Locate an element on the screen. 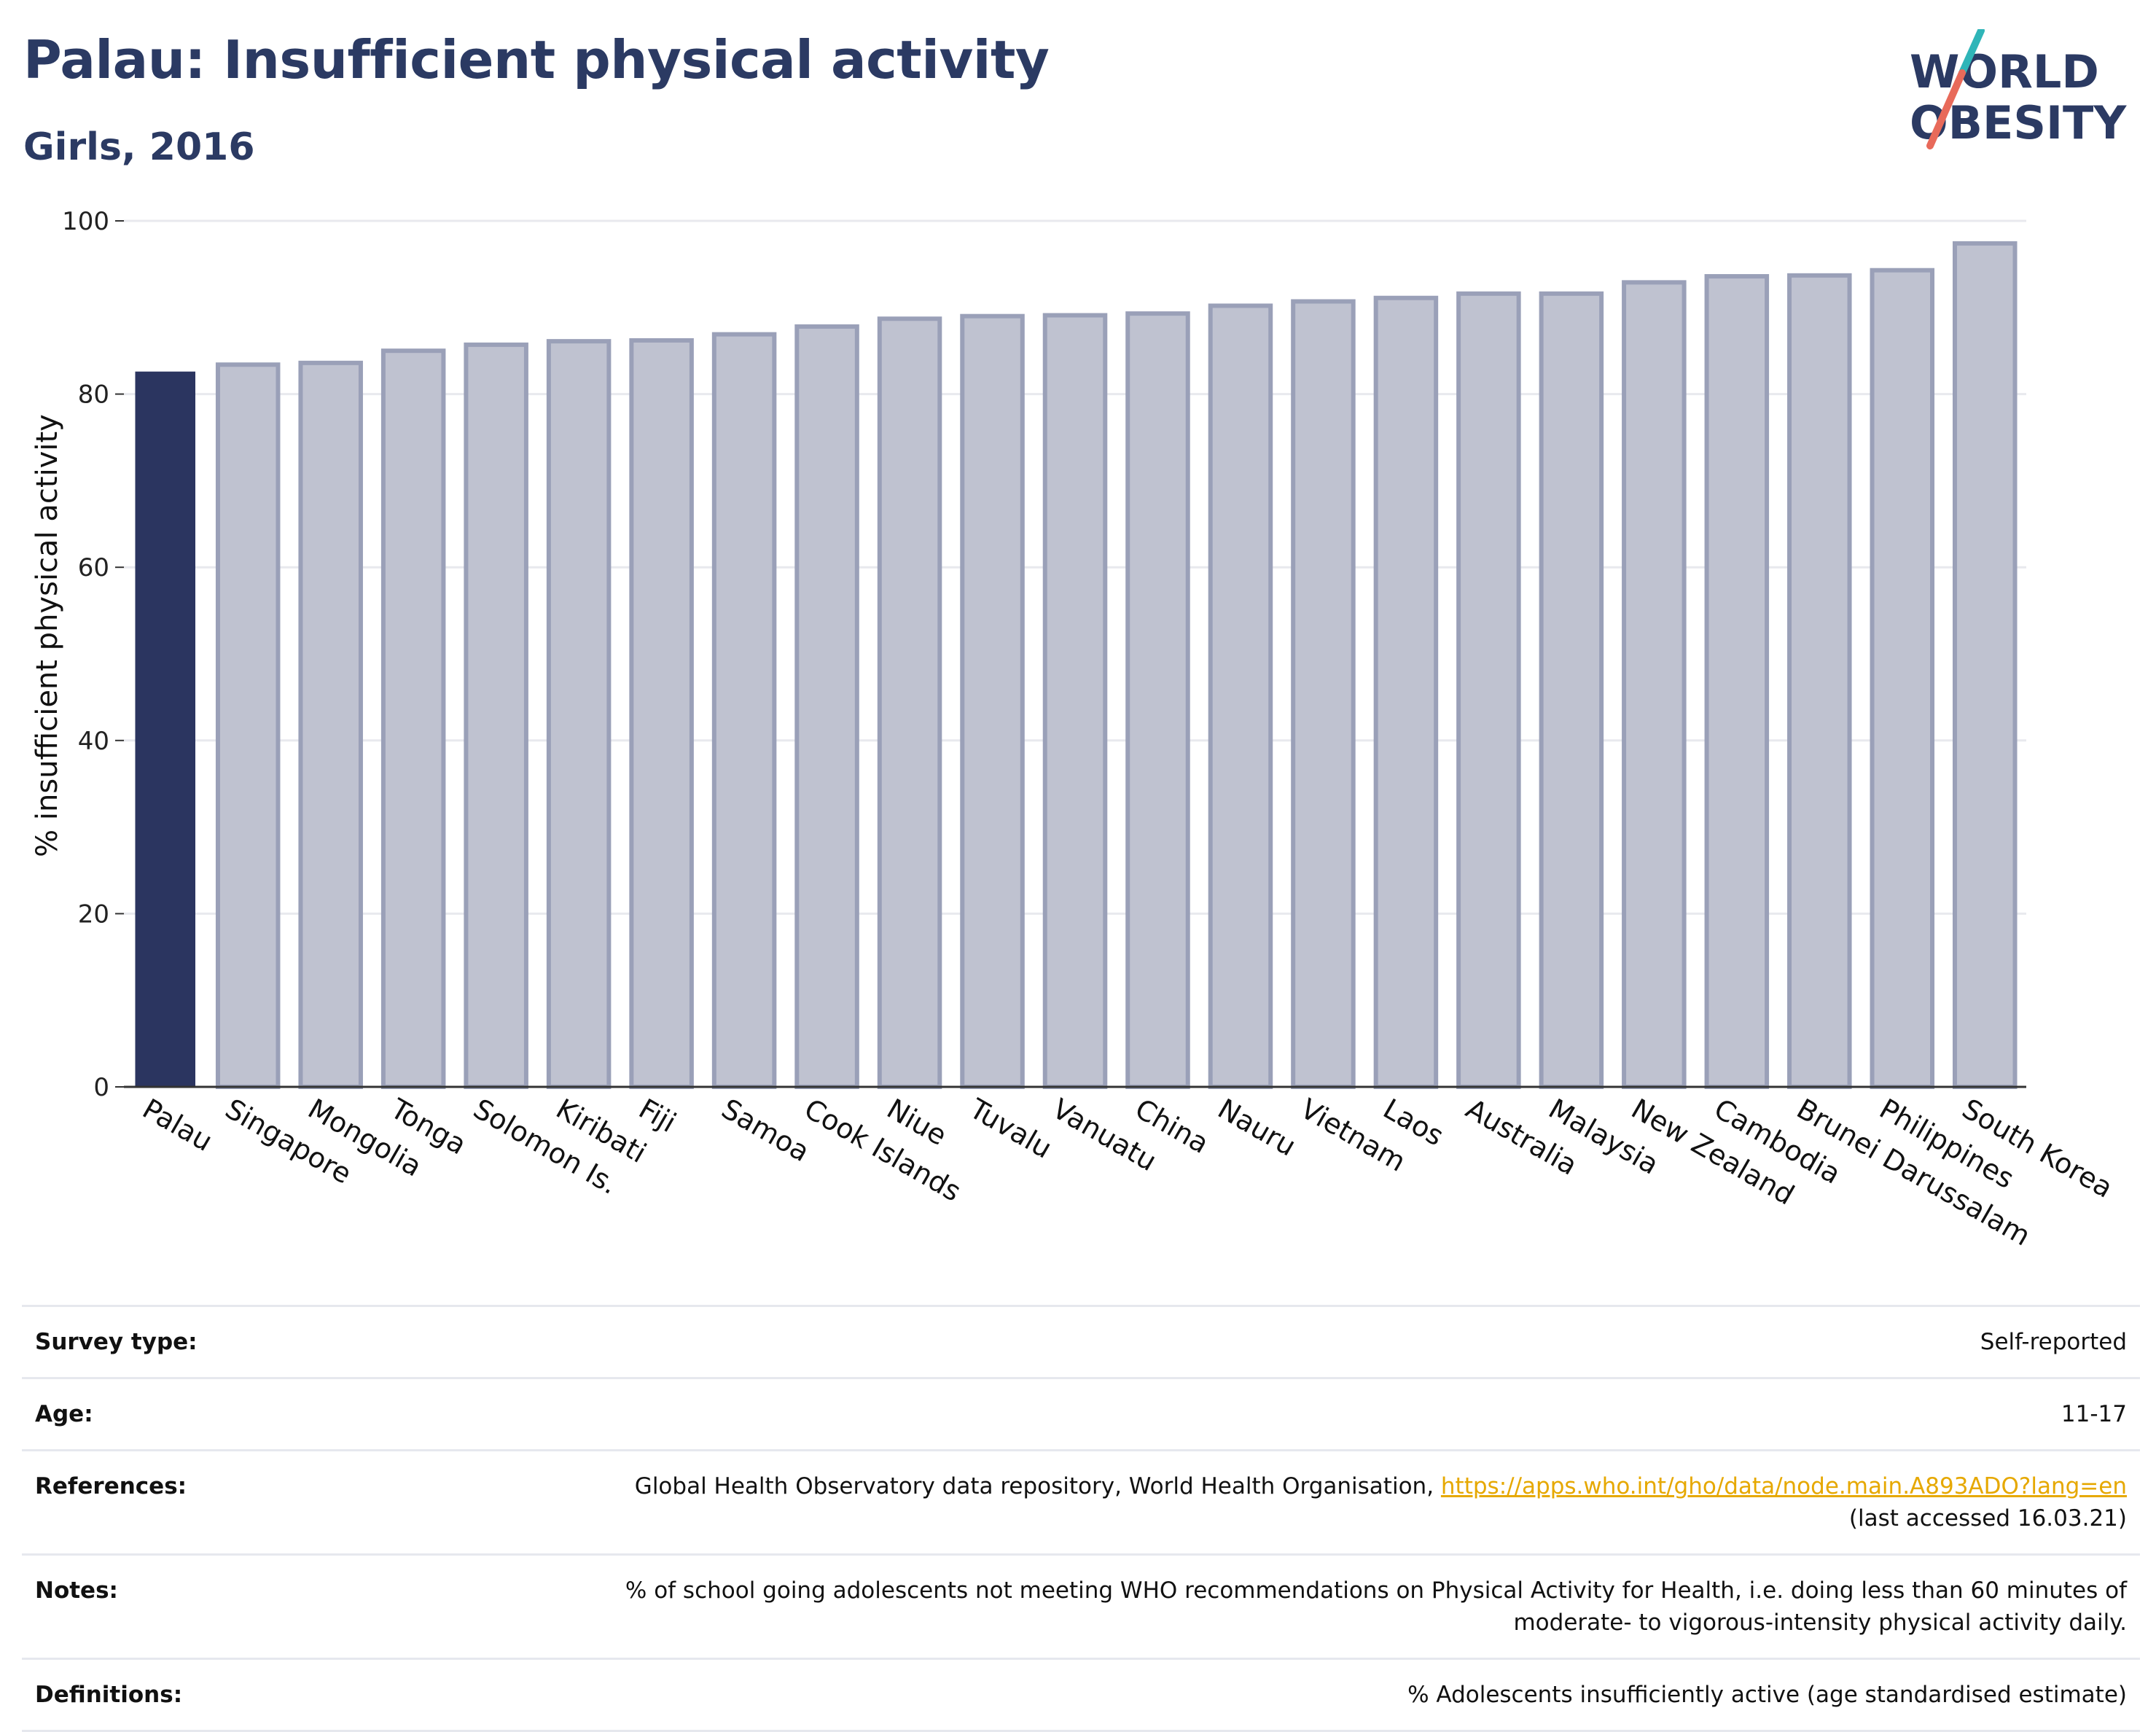 This screenshot has height=1732, width=2156. logo-word-1: WORLD is located at coordinates (2004, 71).